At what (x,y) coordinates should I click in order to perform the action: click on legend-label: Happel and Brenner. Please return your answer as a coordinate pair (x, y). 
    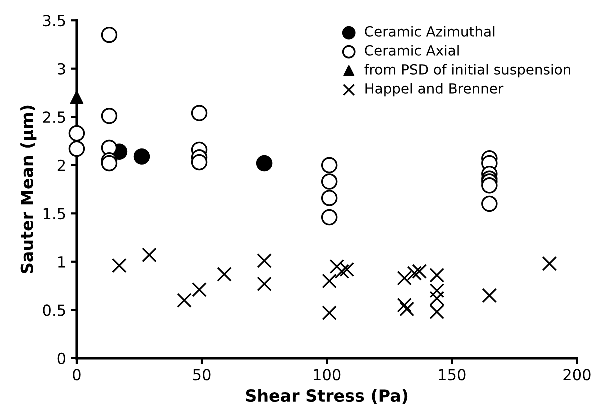
    Looking at the image, I should click on (435, 90).